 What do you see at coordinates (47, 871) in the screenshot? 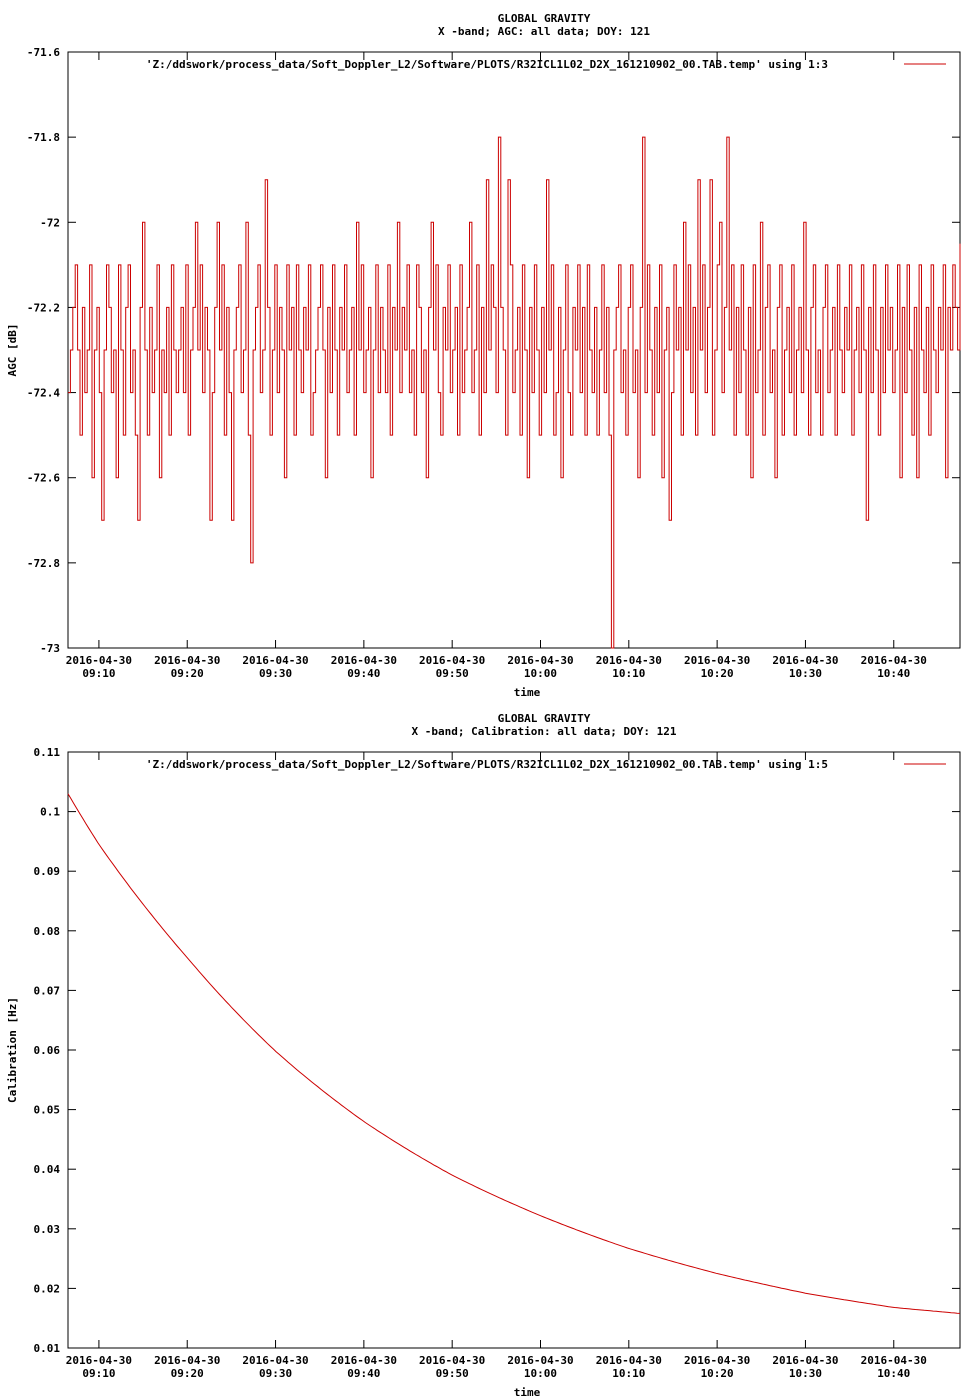
I see `y-tick-label: 0.09` at bounding box center [47, 871].